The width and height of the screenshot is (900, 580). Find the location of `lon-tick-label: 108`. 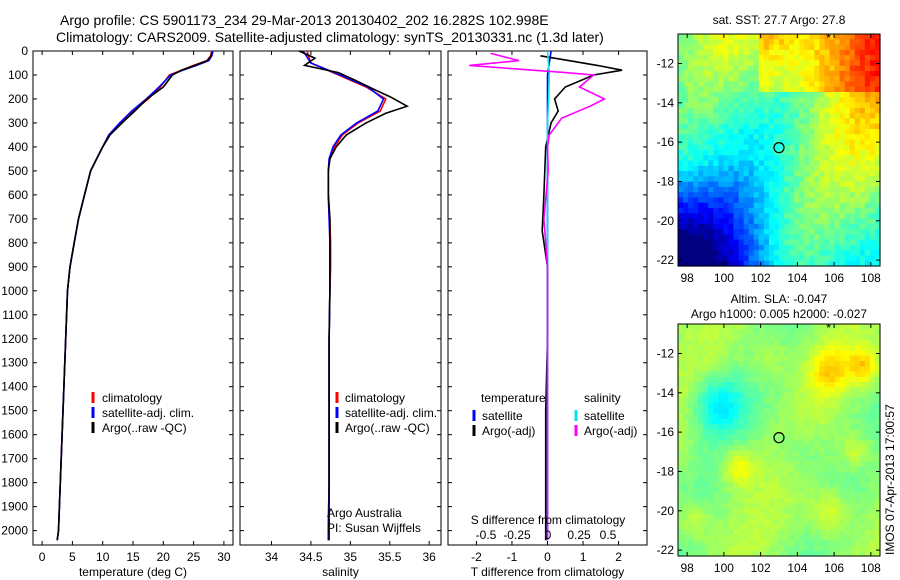

lon-tick-label: 108 is located at coordinates (871, 278).